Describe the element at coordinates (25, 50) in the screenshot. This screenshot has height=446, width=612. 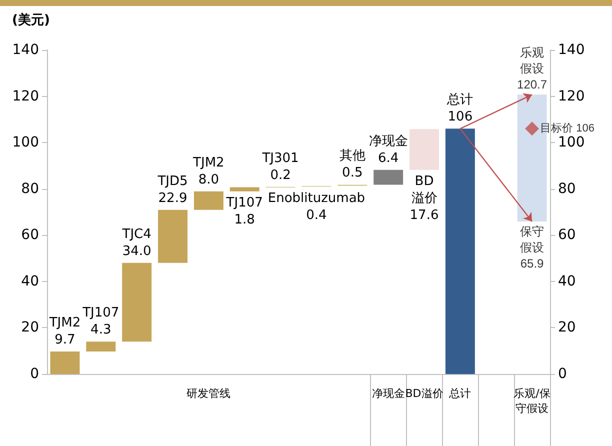
I see `y-tick-label: 140` at that location.